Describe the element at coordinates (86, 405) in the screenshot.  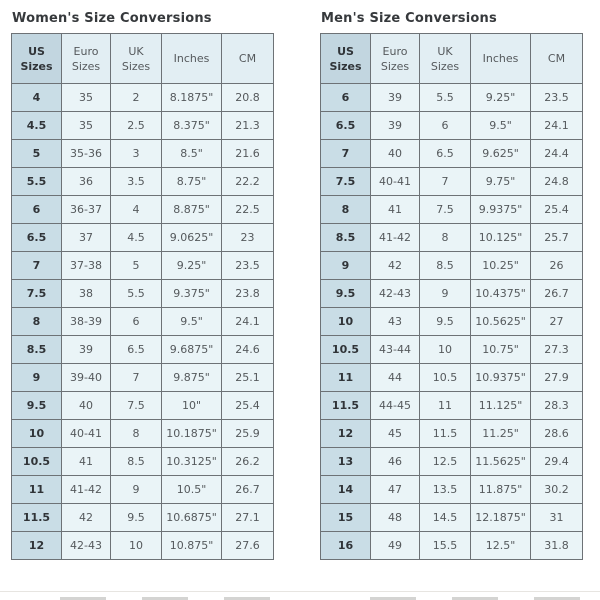
I see `value-cell: 40` at that location.